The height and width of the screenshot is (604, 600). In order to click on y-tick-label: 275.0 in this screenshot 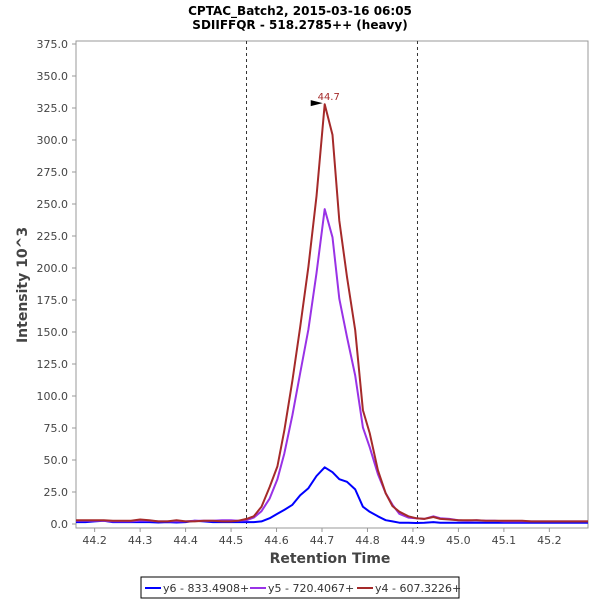, I will do `click(53, 172)`.